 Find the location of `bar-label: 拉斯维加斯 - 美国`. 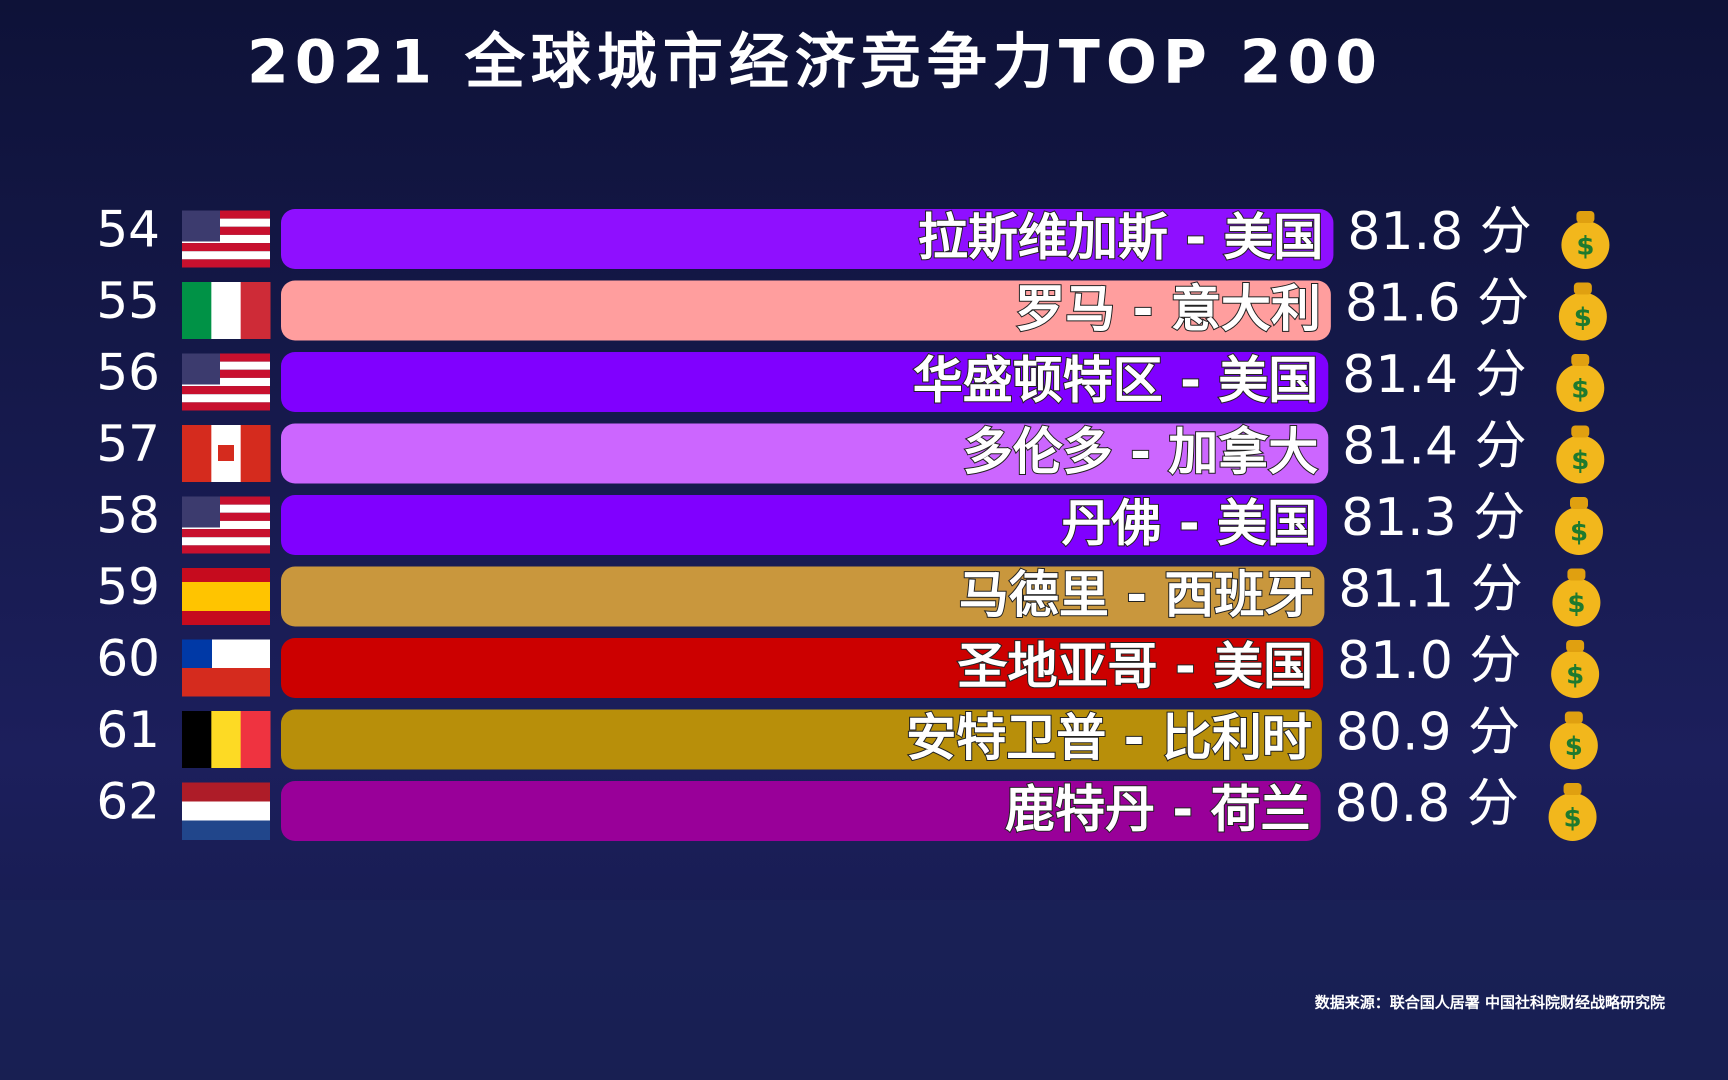

bar-label: 拉斯维加斯 - 美国 is located at coordinates (1121, 238).